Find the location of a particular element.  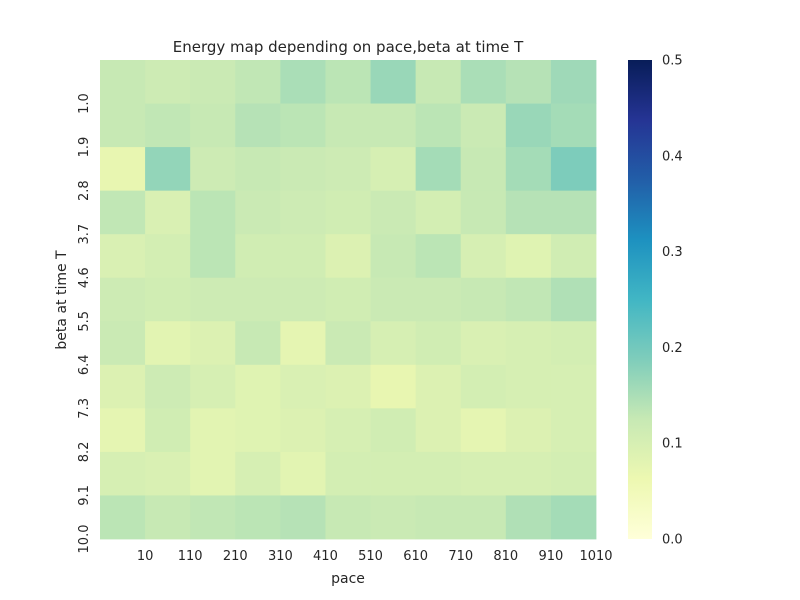

x-tick-label: 410 is located at coordinates (325, 556).